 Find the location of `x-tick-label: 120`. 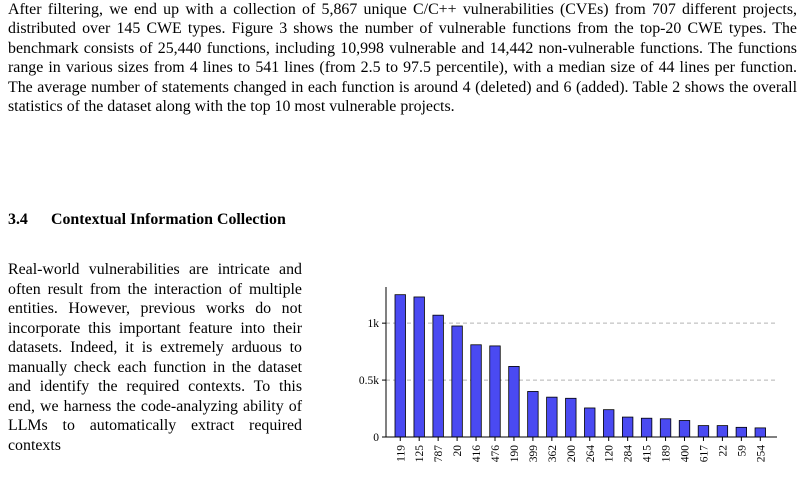

x-tick-label: 120 is located at coordinates (610, 454).